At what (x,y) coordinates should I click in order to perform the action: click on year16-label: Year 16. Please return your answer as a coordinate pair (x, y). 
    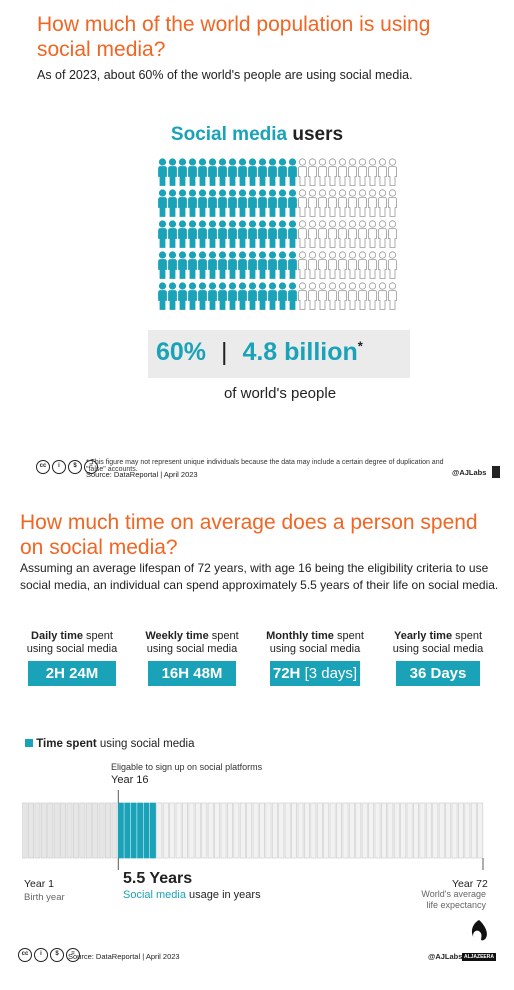
    Looking at the image, I should click on (130, 780).